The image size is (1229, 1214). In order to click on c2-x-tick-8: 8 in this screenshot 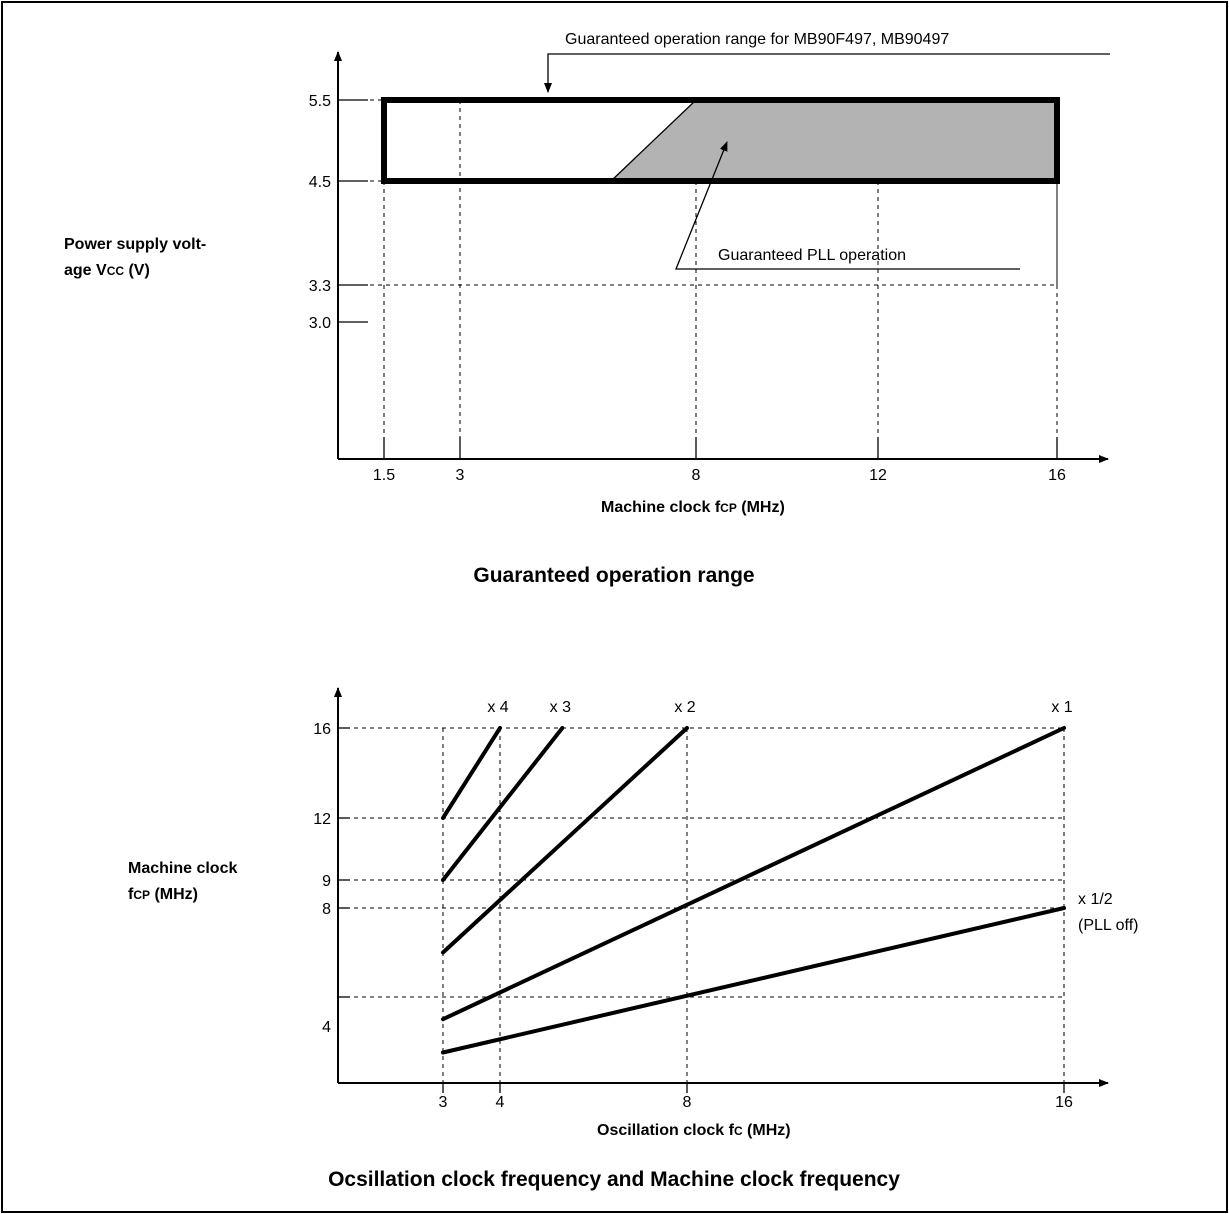, I will do `click(687, 1102)`.